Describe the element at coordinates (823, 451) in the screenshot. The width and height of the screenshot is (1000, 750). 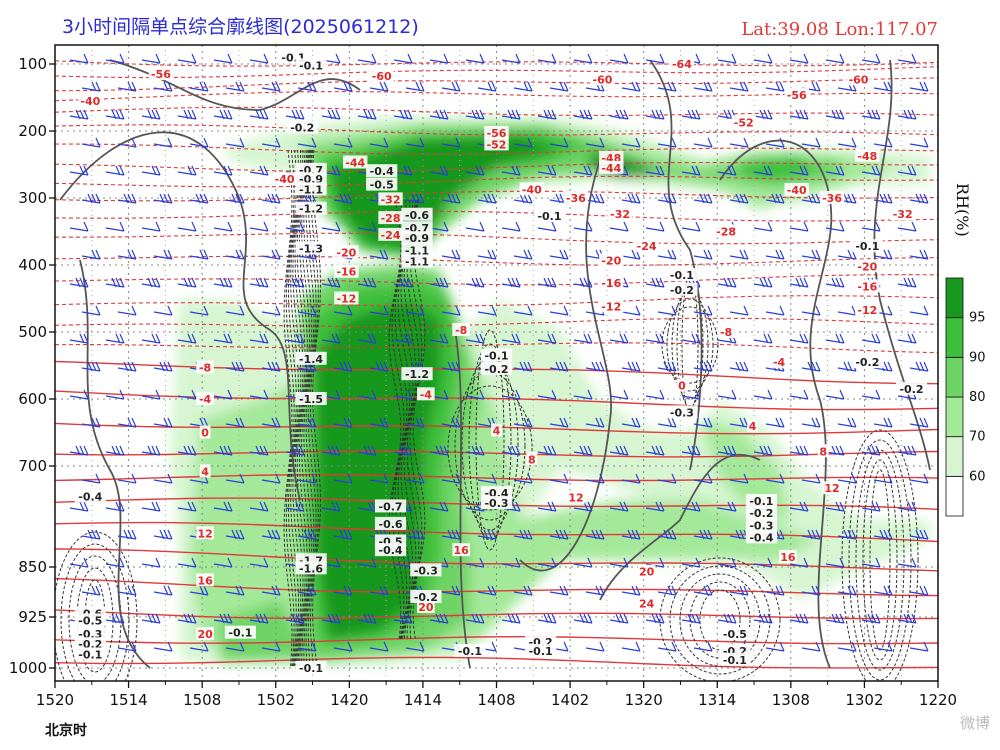
I see `temperature-label: 8` at that location.